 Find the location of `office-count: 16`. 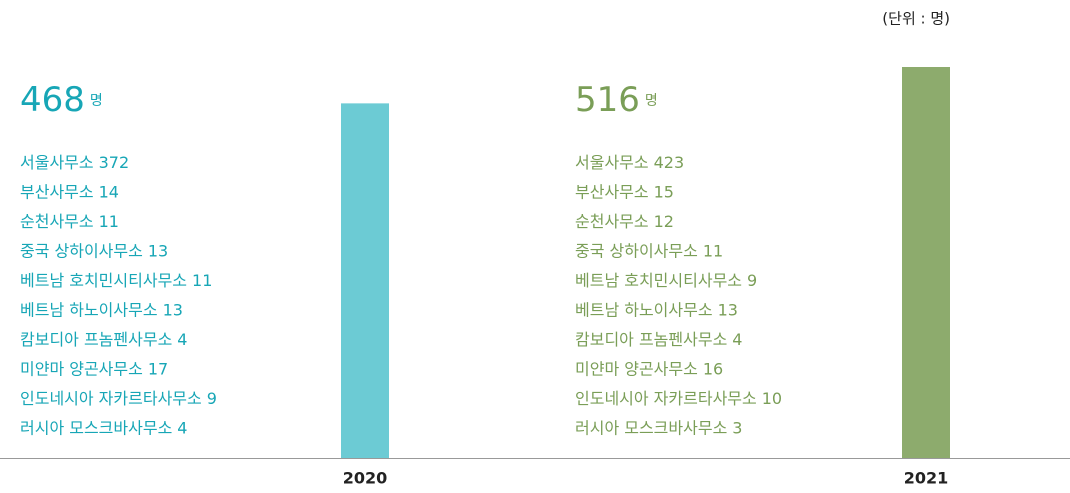

office-count: 16 is located at coordinates (713, 368).